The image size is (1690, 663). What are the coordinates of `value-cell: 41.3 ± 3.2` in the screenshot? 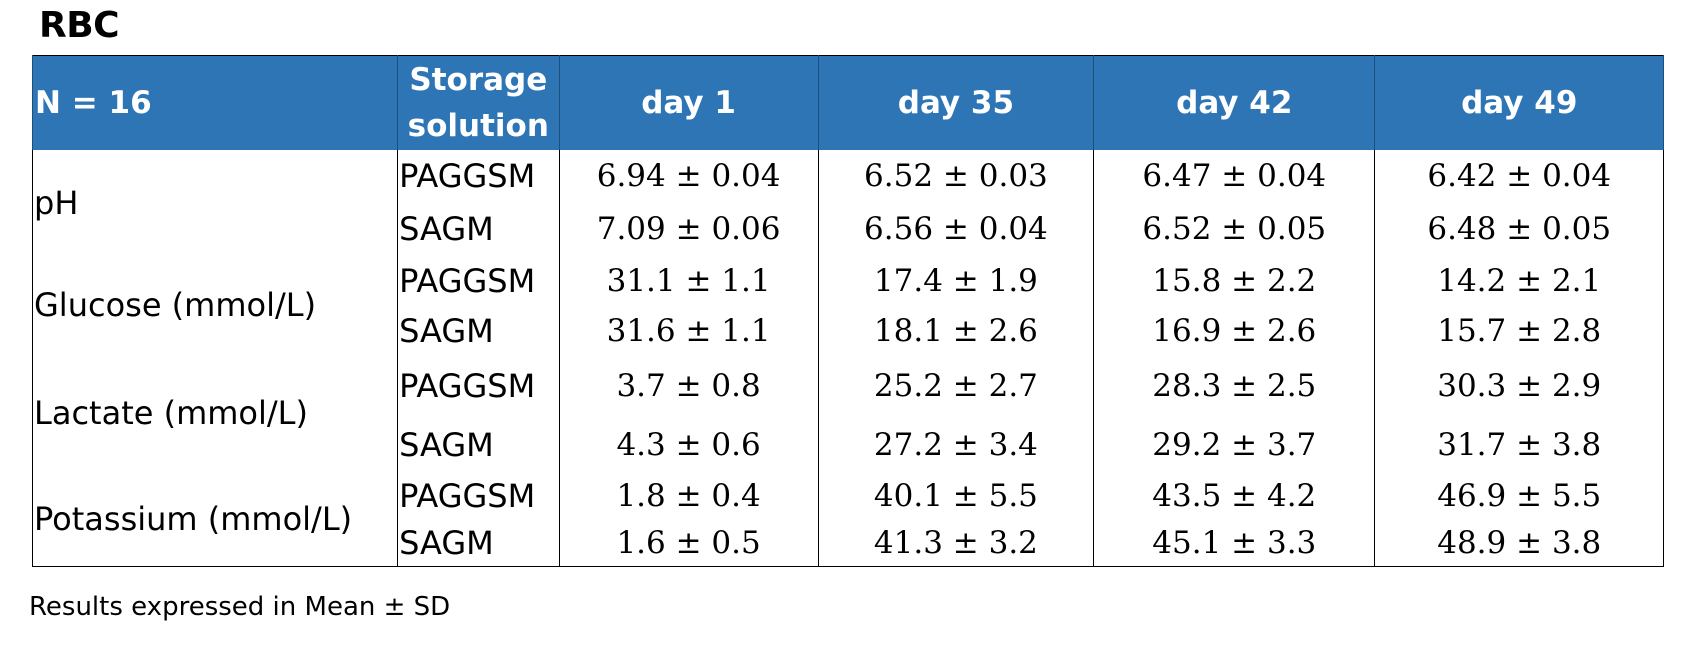 It's located at (956, 543).